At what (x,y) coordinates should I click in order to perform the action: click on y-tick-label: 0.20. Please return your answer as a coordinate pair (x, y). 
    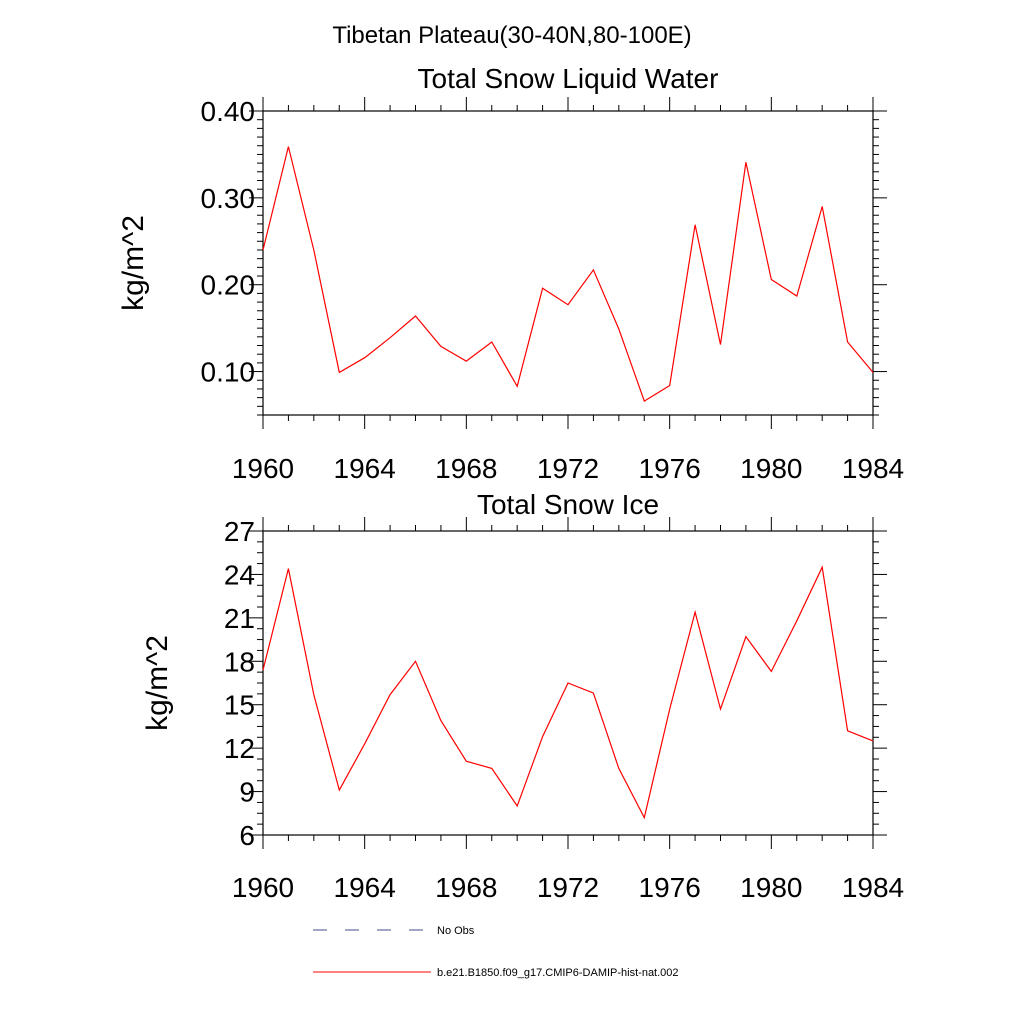
    Looking at the image, I should click on (228, 285).